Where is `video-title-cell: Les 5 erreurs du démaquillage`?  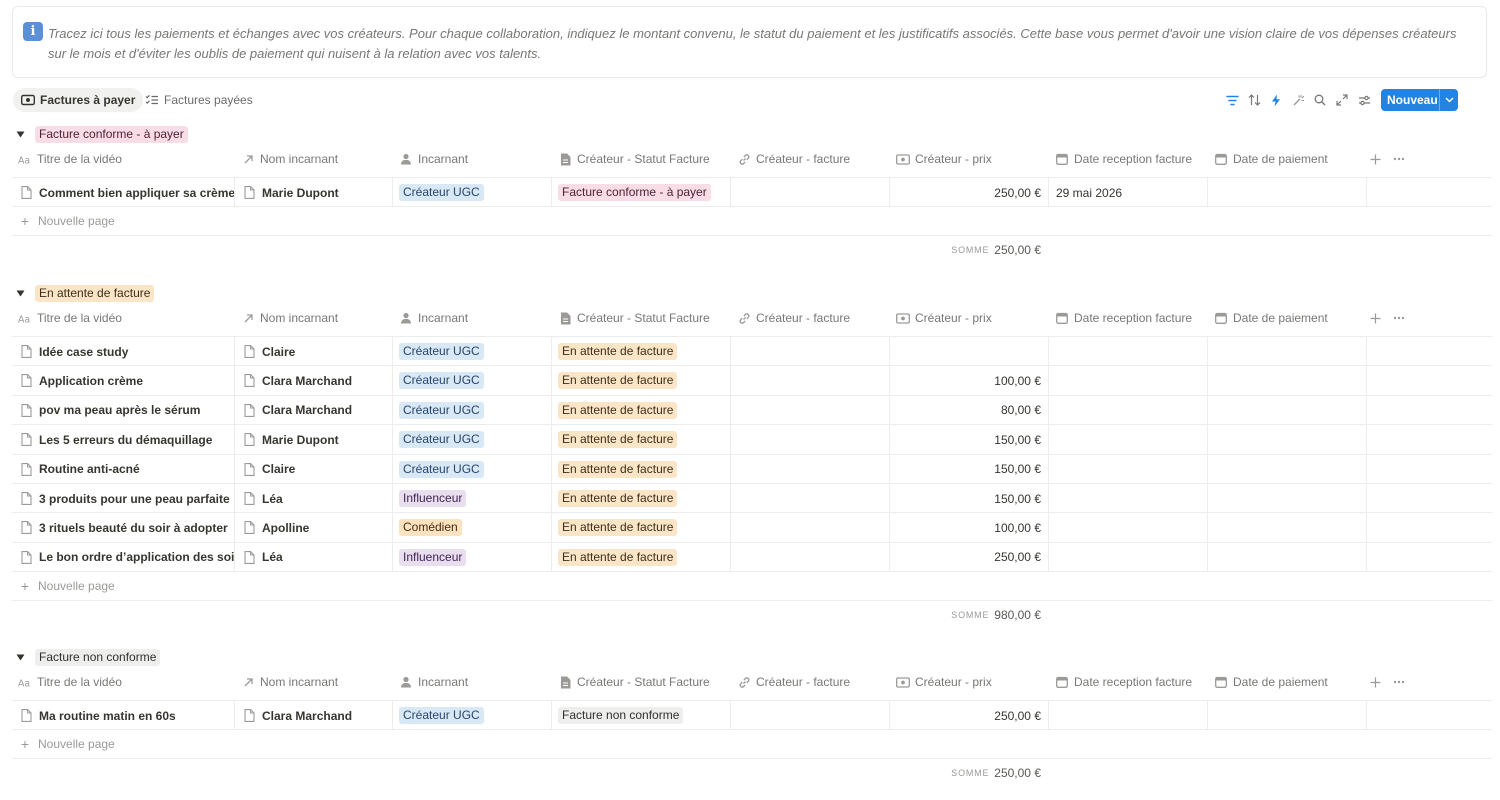 video-title-cell: Les 5 erreurs du démaquillage is located at coordinates (123, 440).